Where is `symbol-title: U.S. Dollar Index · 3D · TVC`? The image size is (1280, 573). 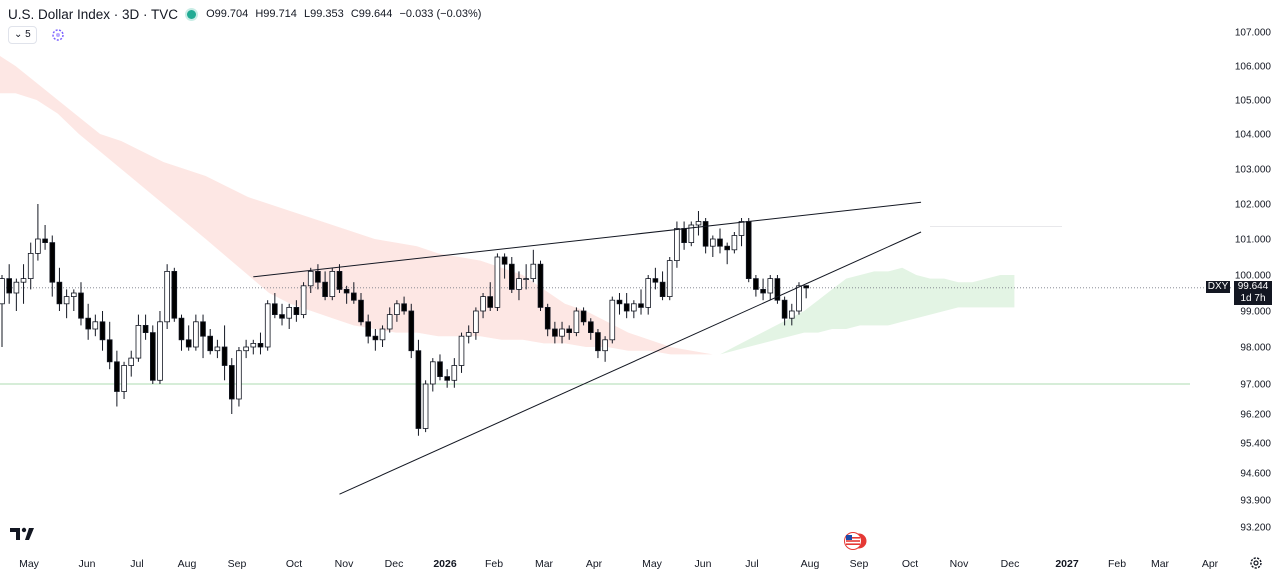 symbol-title: U.S. Dollar Index · 3D · TVC is located at coordinates (93, 14).